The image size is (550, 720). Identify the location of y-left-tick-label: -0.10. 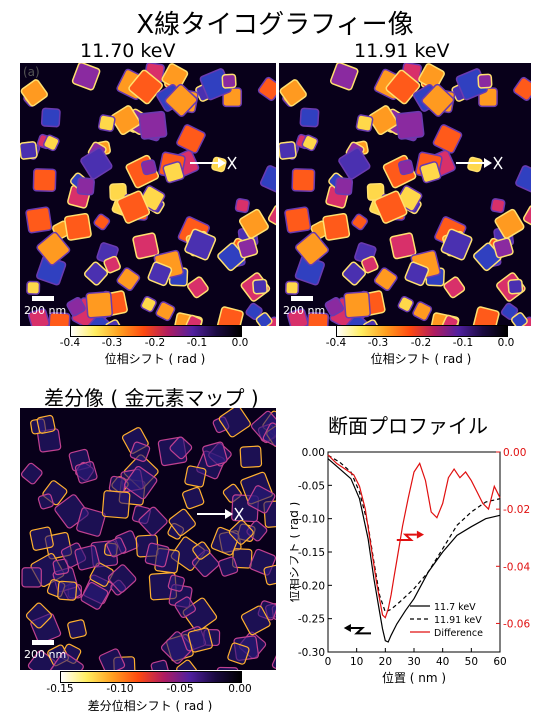
(311, 520).